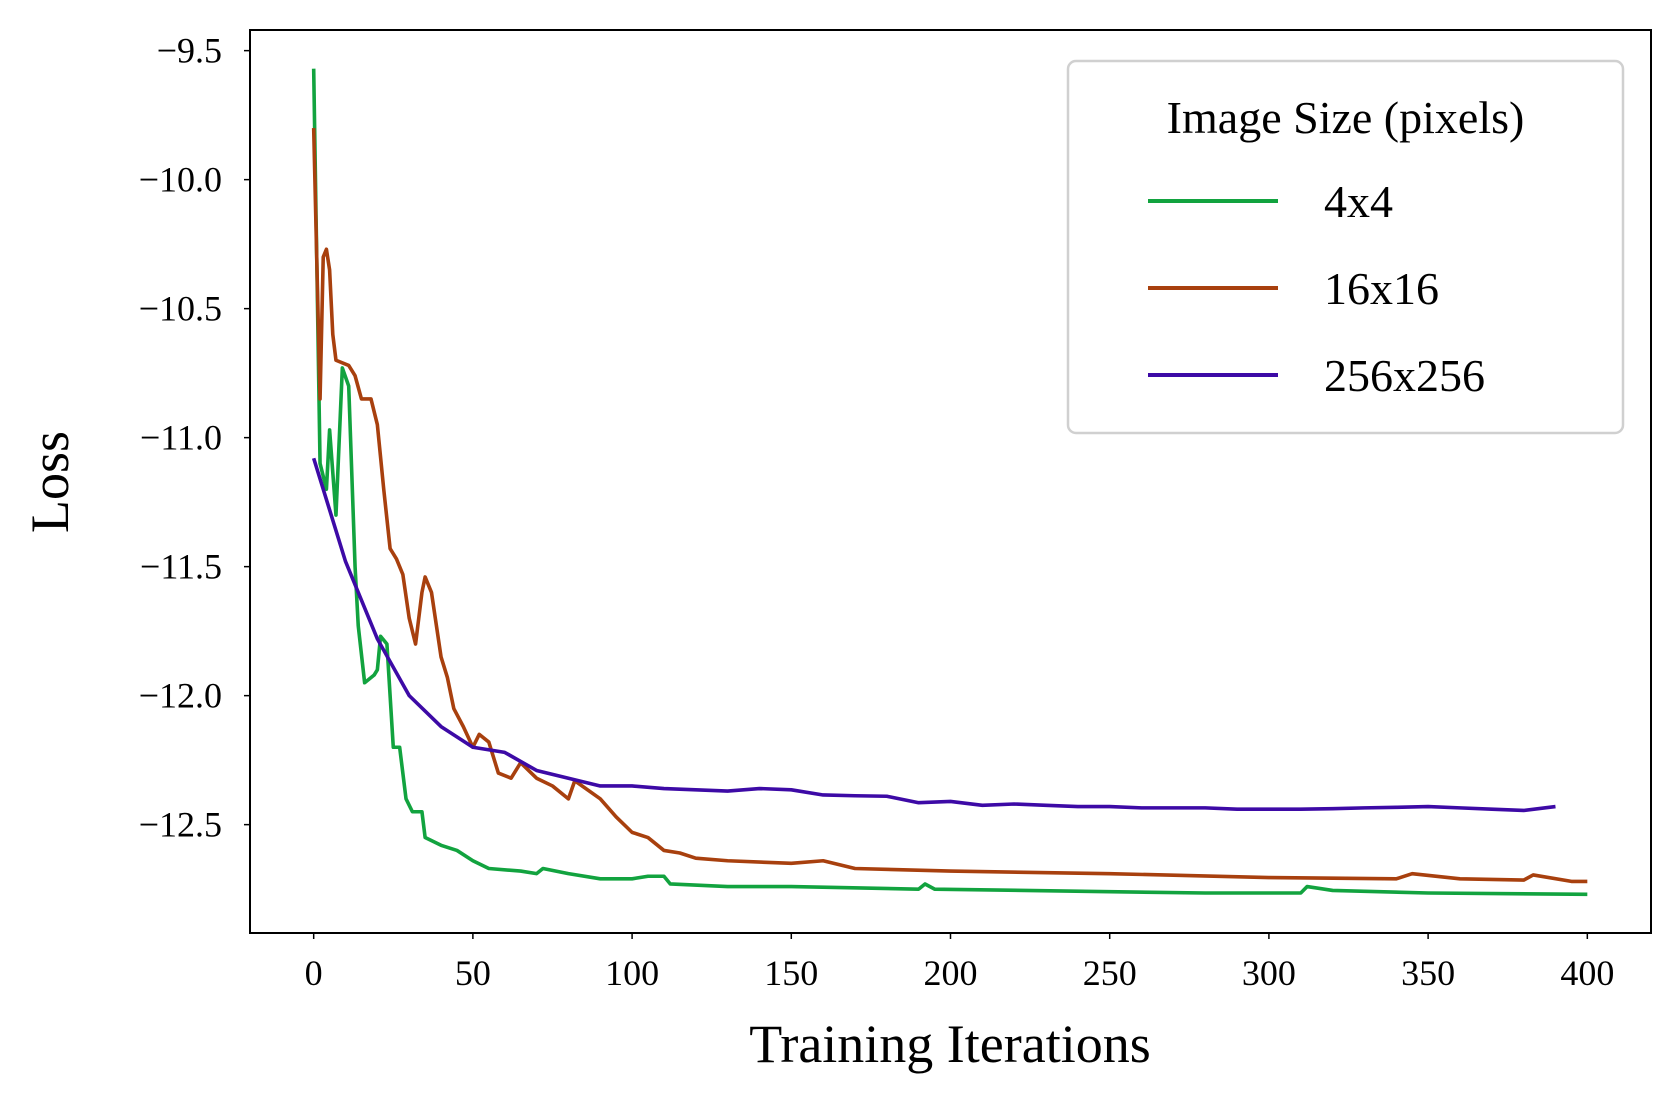  Describe the element at coordinates (1358, 201) in the screenshot. I see `legend-label: 4x4` at that location.